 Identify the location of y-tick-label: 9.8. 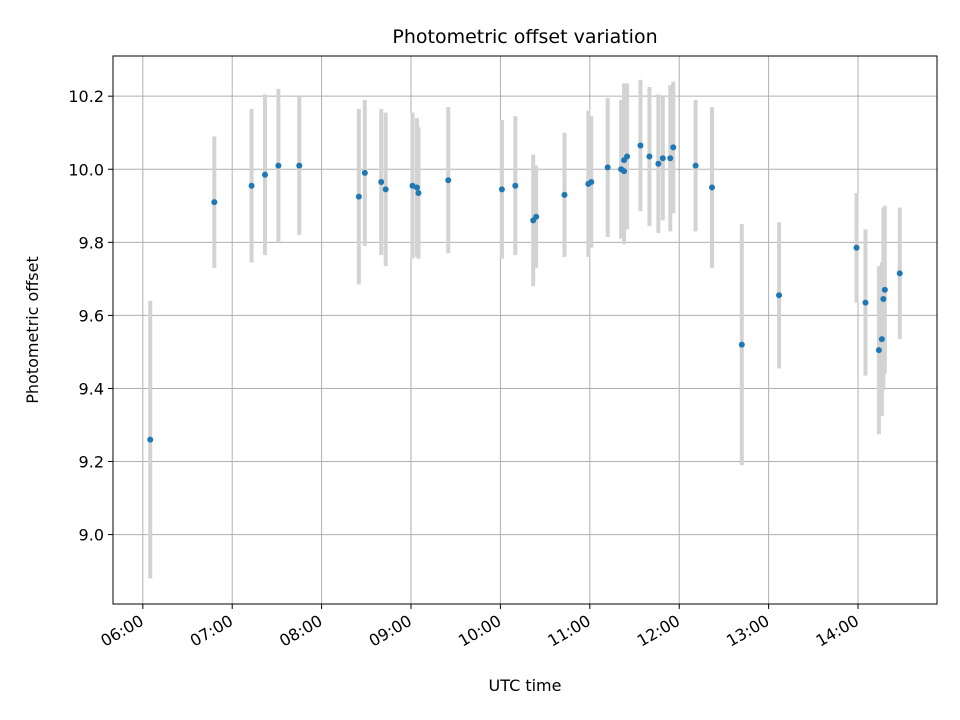
(91, 242).